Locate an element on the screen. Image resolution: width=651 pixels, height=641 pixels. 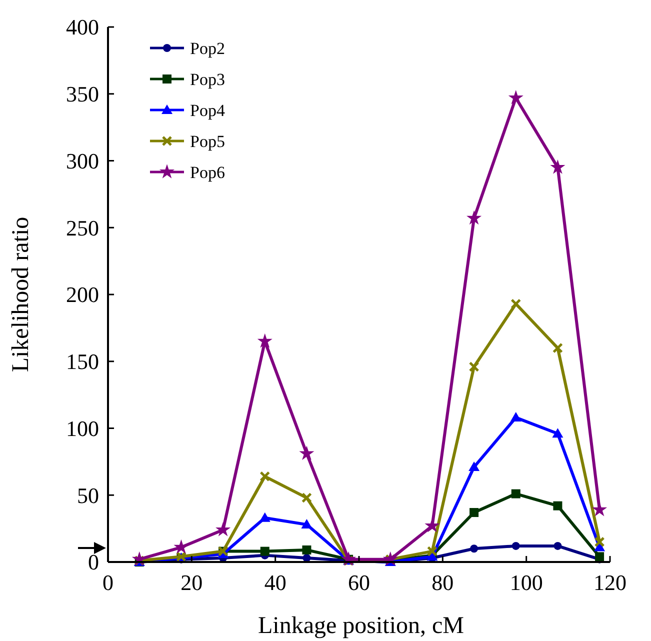
y-tick-label: 200 is located at coordinates (82, 295).